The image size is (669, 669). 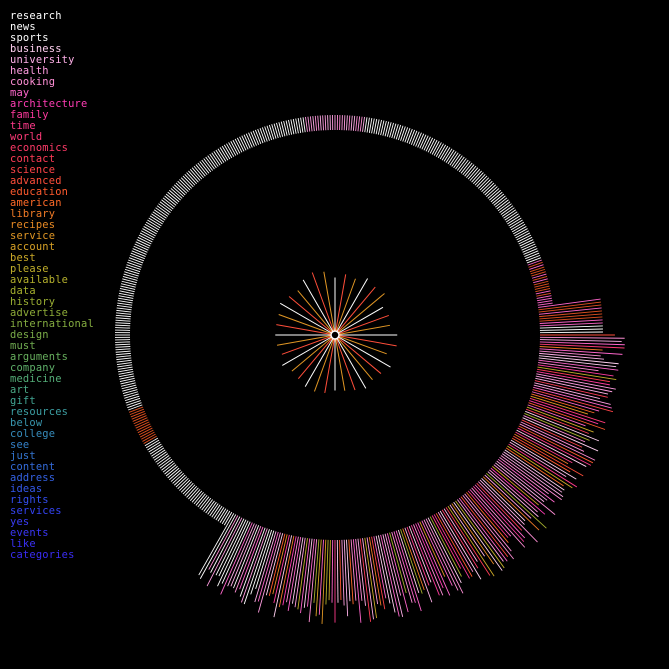 I want to click on legend-item-resources: resources, so click(x=39, y=412).